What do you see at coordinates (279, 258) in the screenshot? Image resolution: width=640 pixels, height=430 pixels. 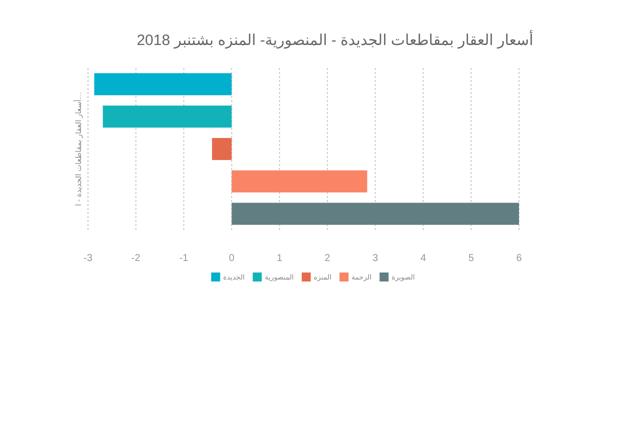 I see `x-tick-label: 1` at bounding box center [279, 258].